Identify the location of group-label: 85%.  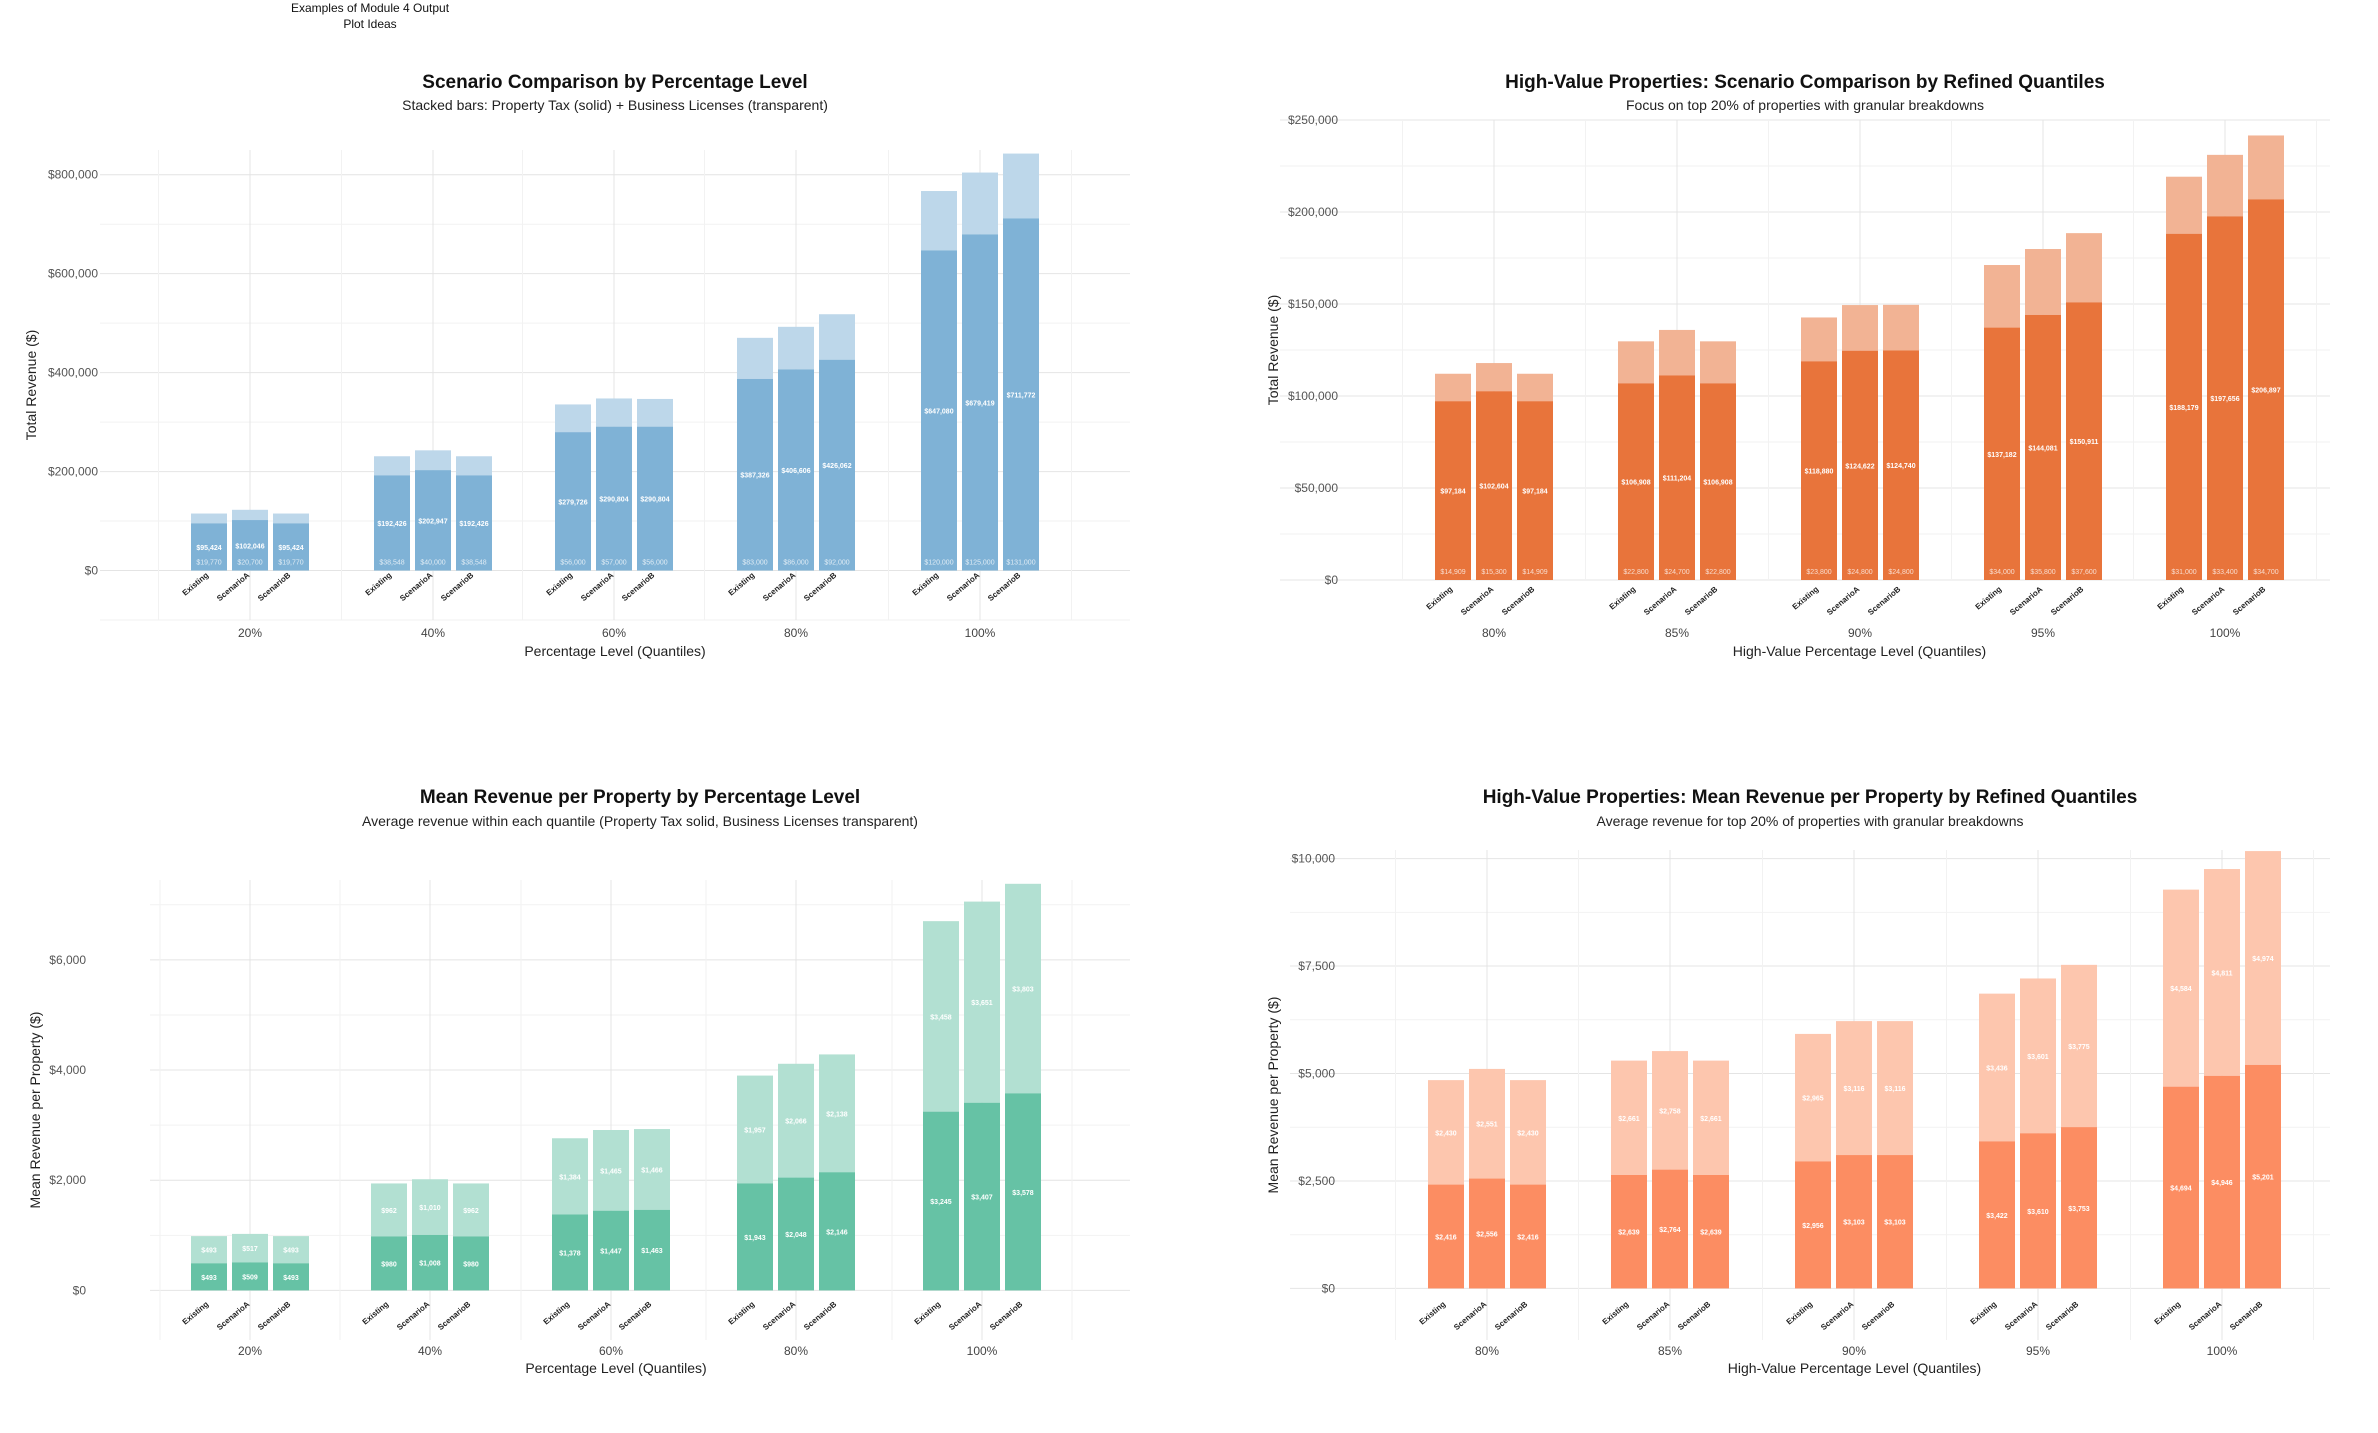
(1677, 633).